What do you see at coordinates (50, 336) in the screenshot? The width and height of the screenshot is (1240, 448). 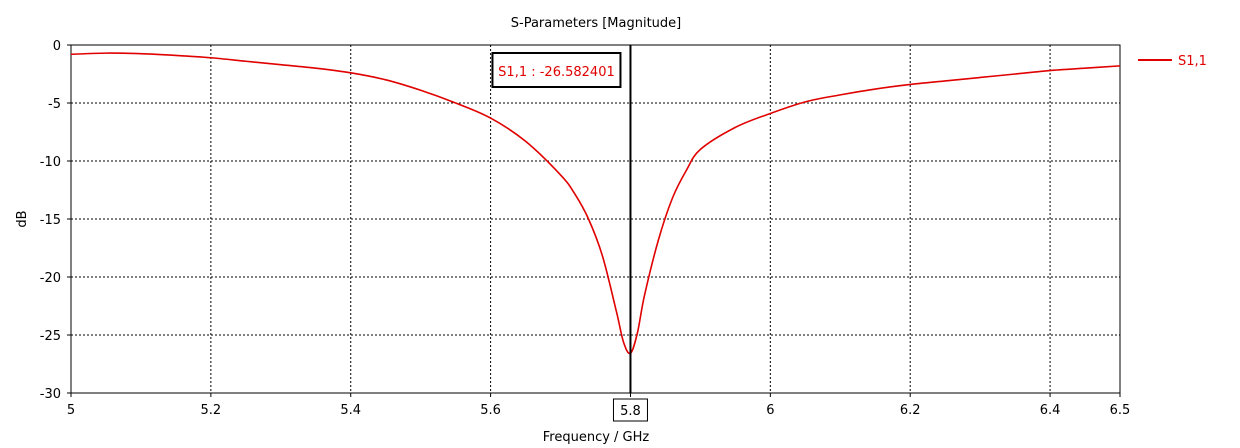 I see `y-tick-label: -25` at bounding box center [50, 336].